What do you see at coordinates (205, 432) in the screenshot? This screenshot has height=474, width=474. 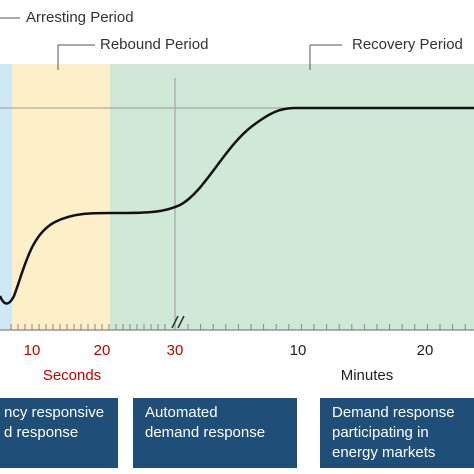 I see `box-text: demand response` at bounding box center [205, 432].